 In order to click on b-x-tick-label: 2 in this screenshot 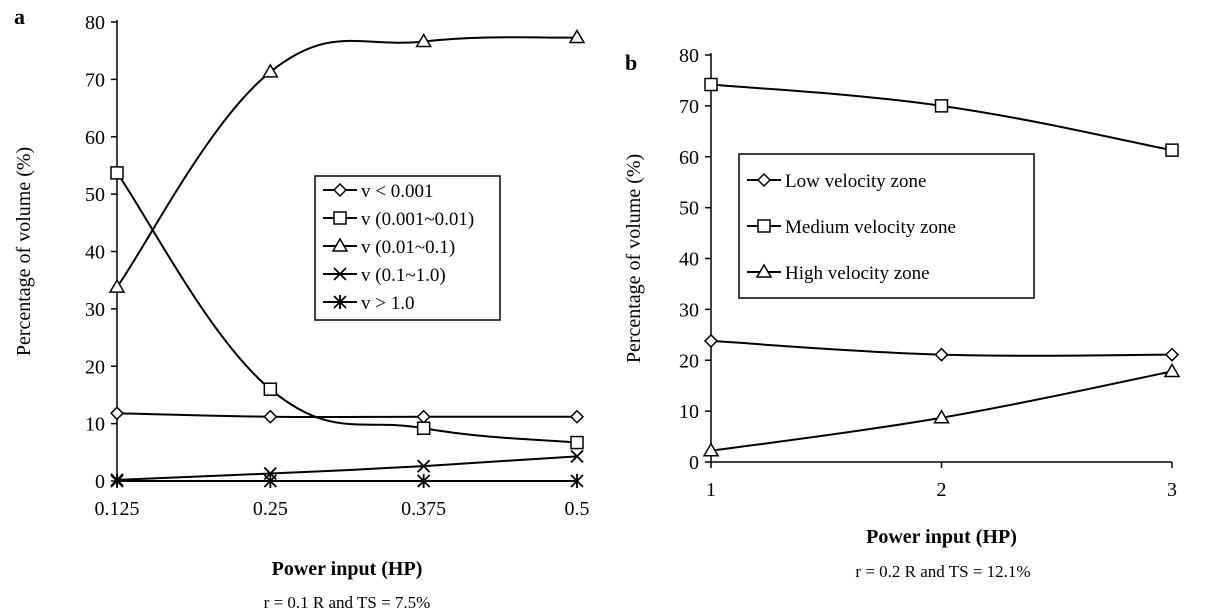, I will do `click(942, 490)`.